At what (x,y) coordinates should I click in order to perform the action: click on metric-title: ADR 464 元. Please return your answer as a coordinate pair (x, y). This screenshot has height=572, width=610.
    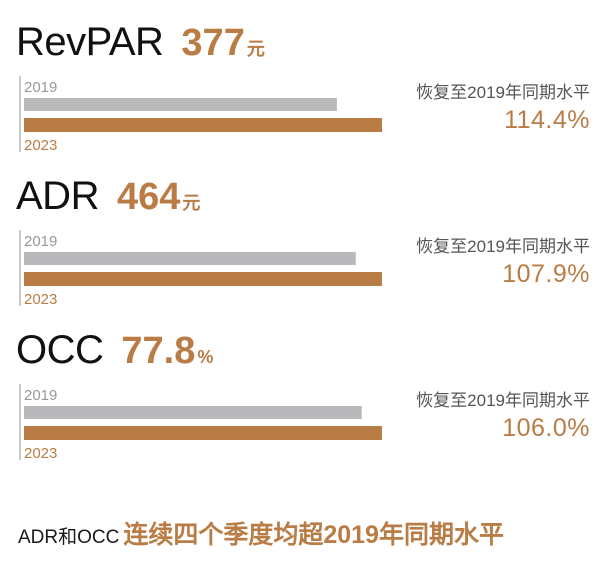
    Looking at the image, I should click on (108, 196).